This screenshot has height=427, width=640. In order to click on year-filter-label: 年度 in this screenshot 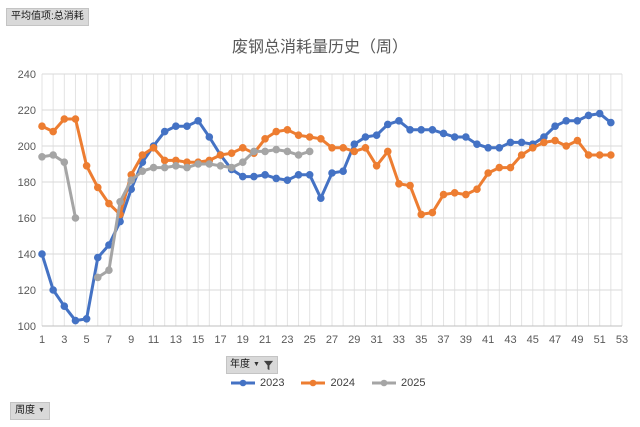, I will do `click(240, 364)`.